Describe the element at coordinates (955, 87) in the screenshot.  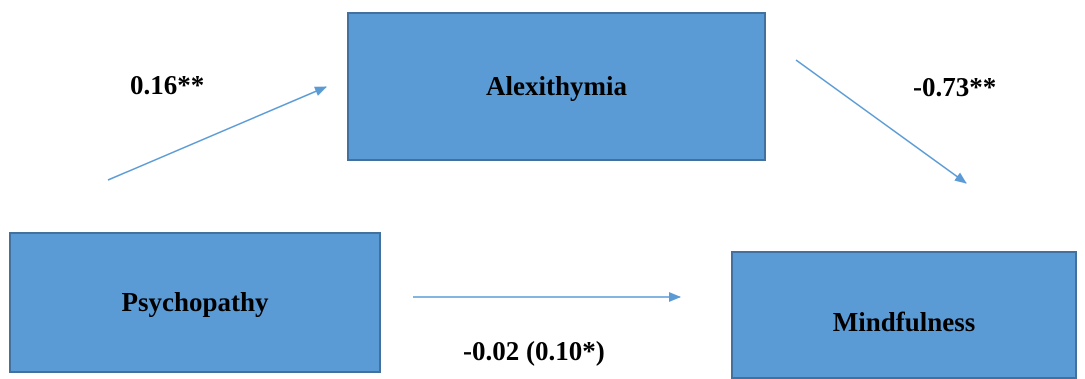
I see `path-b-coefficient: -0.73**` at that location.